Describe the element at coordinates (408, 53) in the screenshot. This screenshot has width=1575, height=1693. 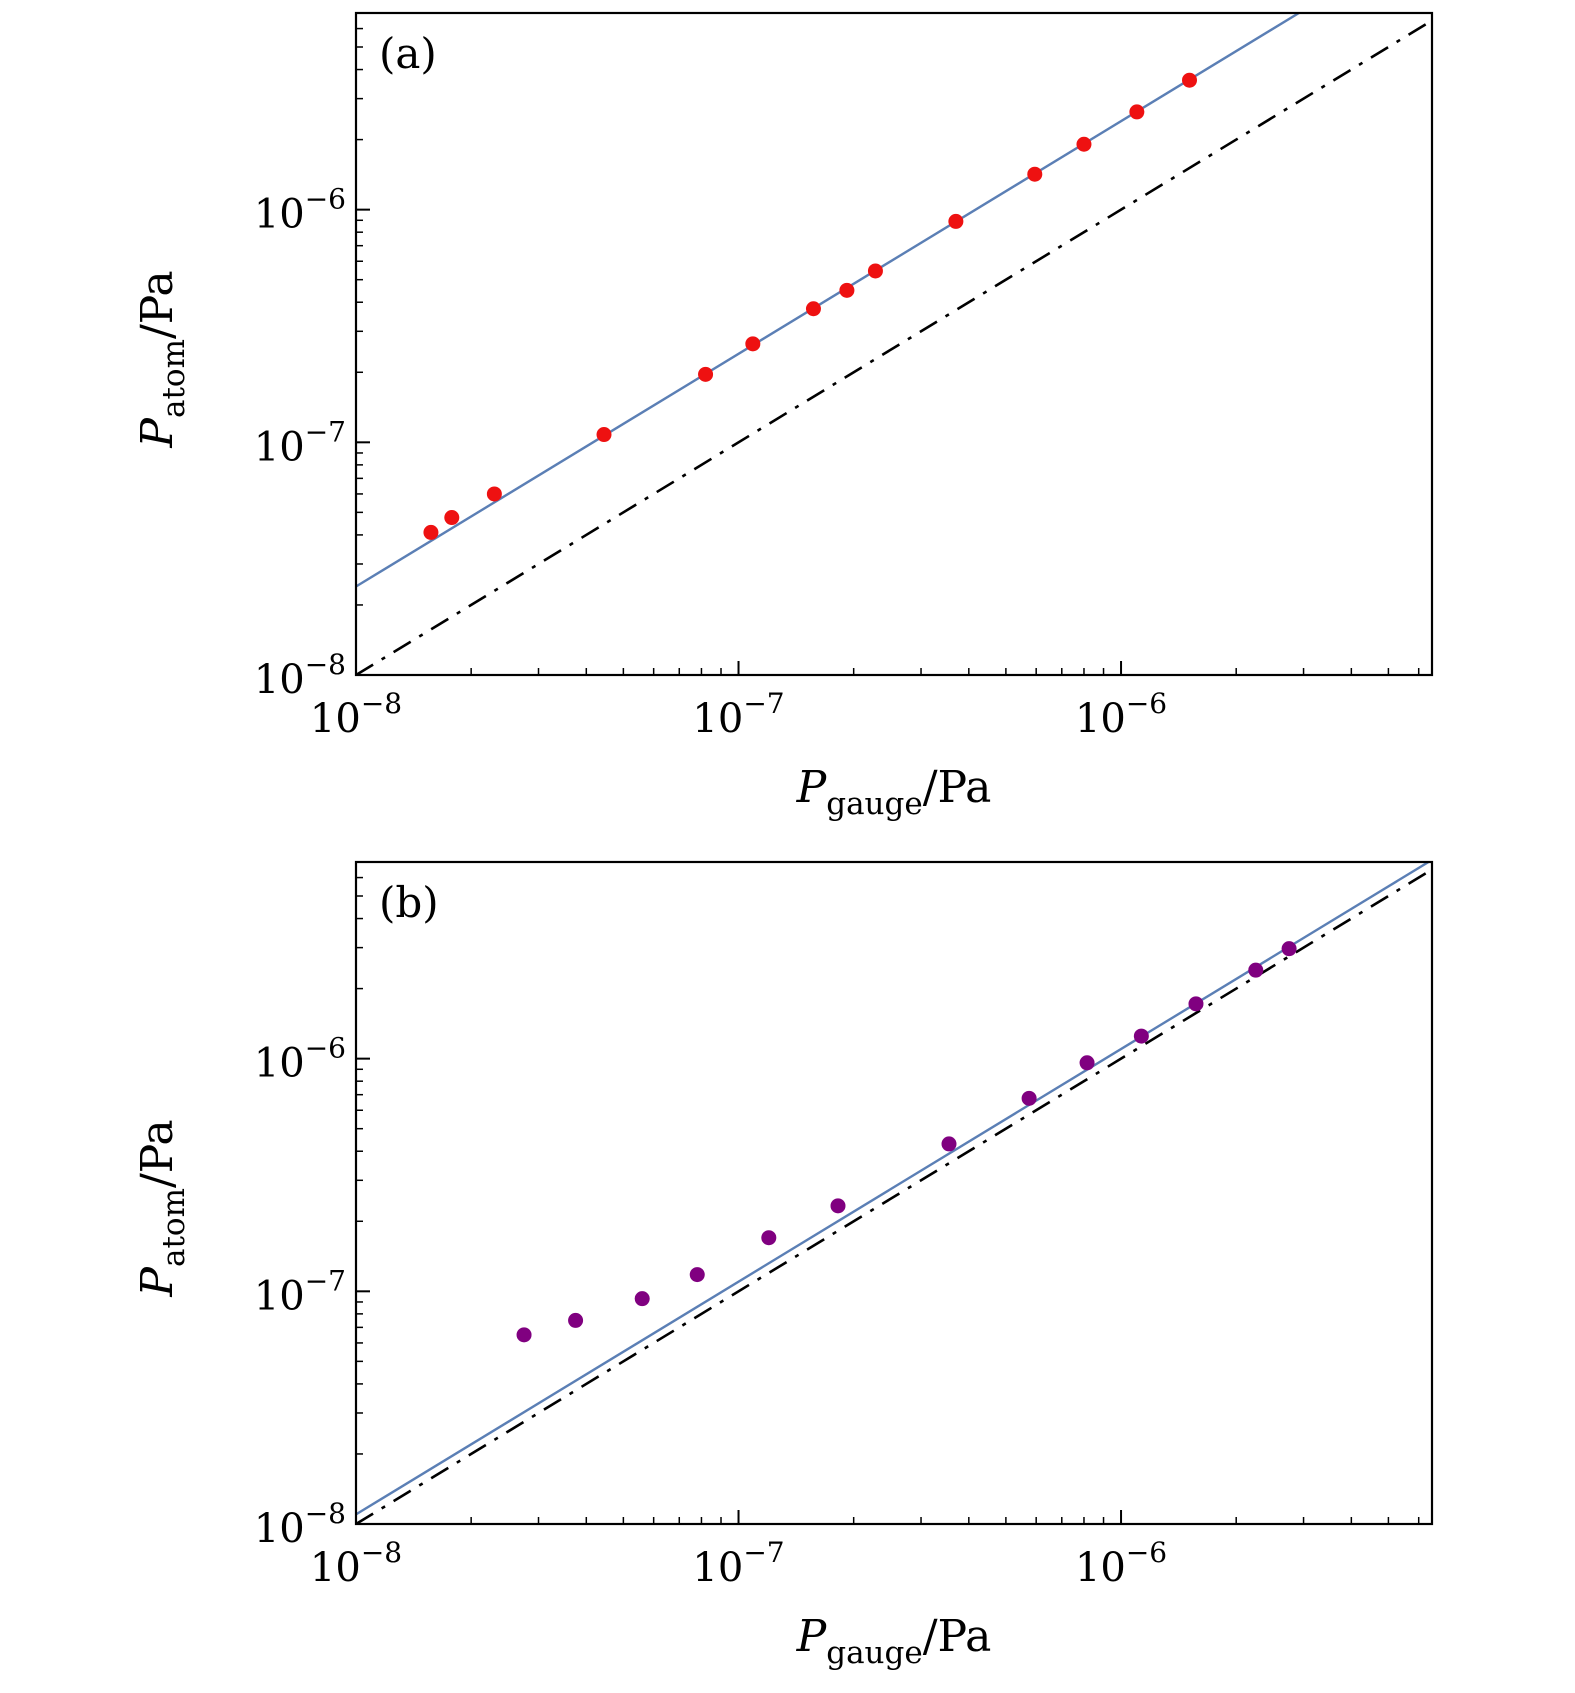
I see `panel-label: (a)` at that location.